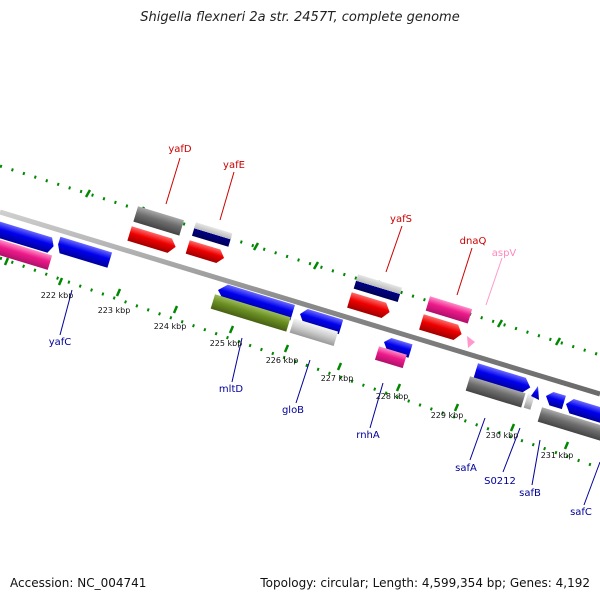  What do you see at coordinates (500, 481) in the screenshot?
I see `gene-label-S0212: S0212` at bounding box center [500, 481].